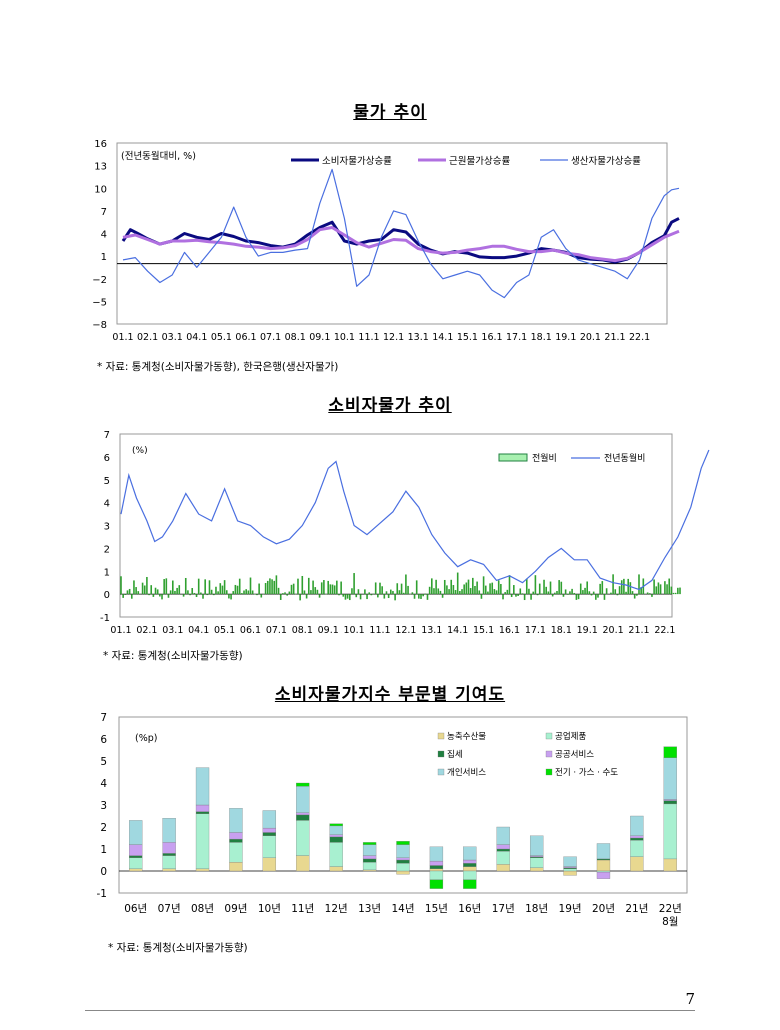 This screenshot has height=1030, width=780. What do you see at coordinates (509, 630) in the screenshot?
I see `chart2-xtick: 16.1` at bounding box center [509, 630].